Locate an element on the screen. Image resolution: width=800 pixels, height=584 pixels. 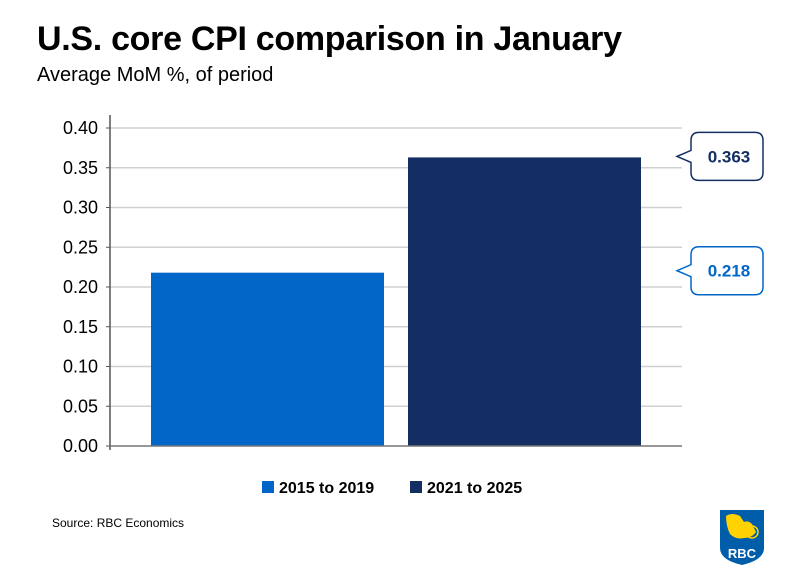
legend-label: 2021 to 2025 is located at coordinates (474, 488).